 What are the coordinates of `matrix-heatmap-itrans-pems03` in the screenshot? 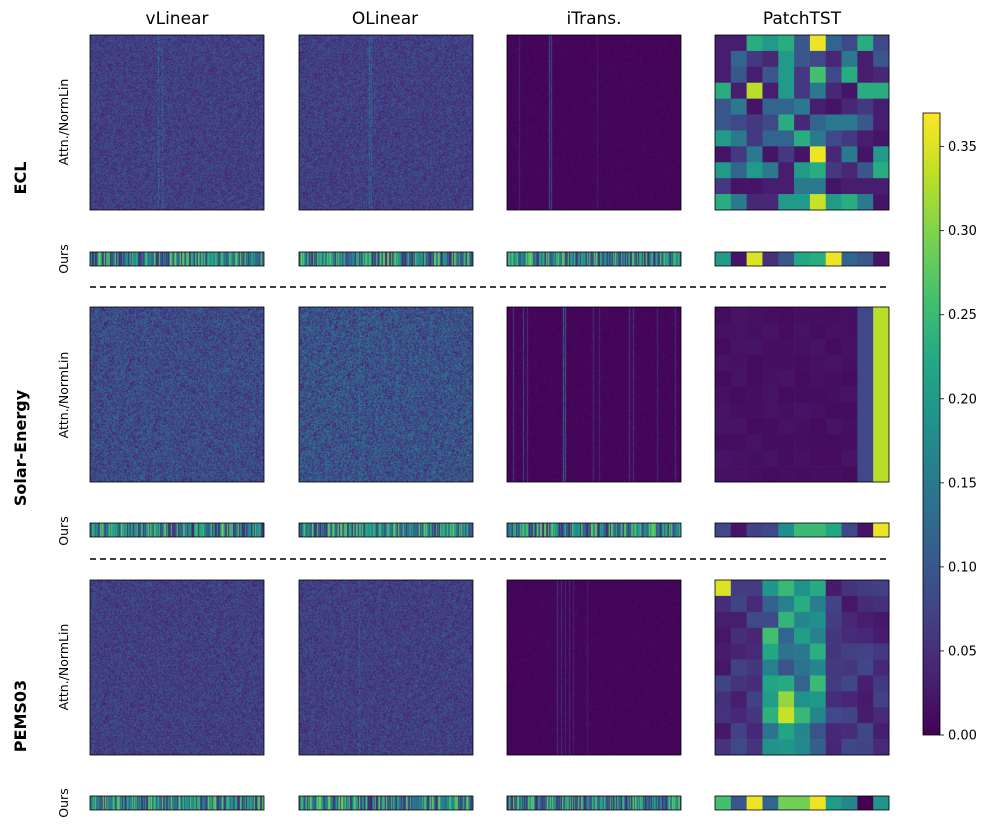 It's located at (594, 667).